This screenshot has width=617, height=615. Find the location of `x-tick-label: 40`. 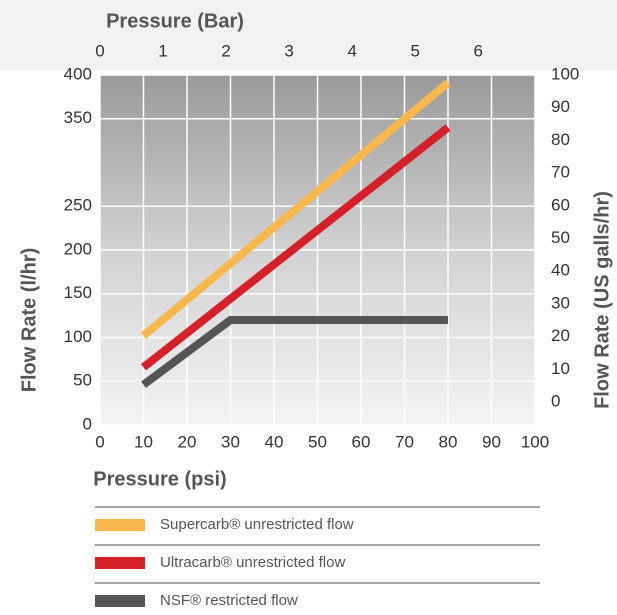

x-tick-label: 40 is located at coordinates (274, 441).